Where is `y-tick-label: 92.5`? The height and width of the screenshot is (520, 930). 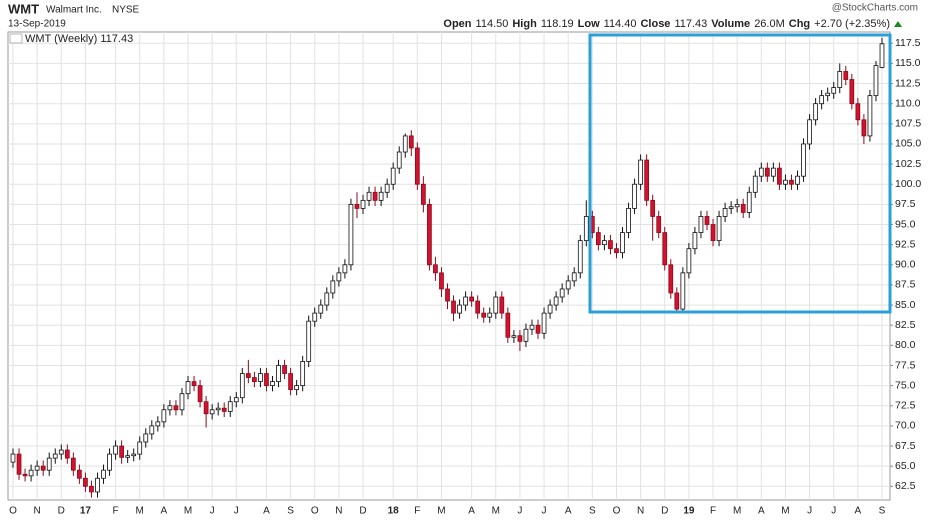 y-tick-label: 92.5 is located at coordinates (905, 244).